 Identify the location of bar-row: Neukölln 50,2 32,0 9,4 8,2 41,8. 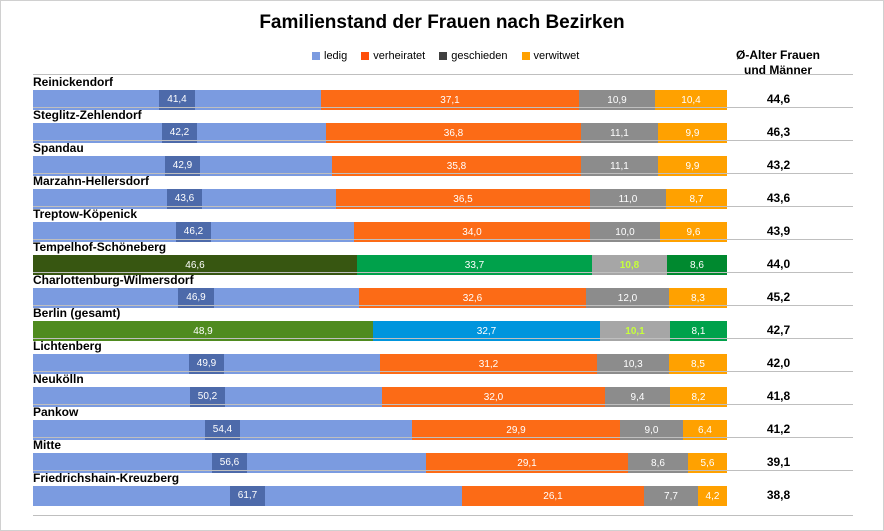
(443, 389).